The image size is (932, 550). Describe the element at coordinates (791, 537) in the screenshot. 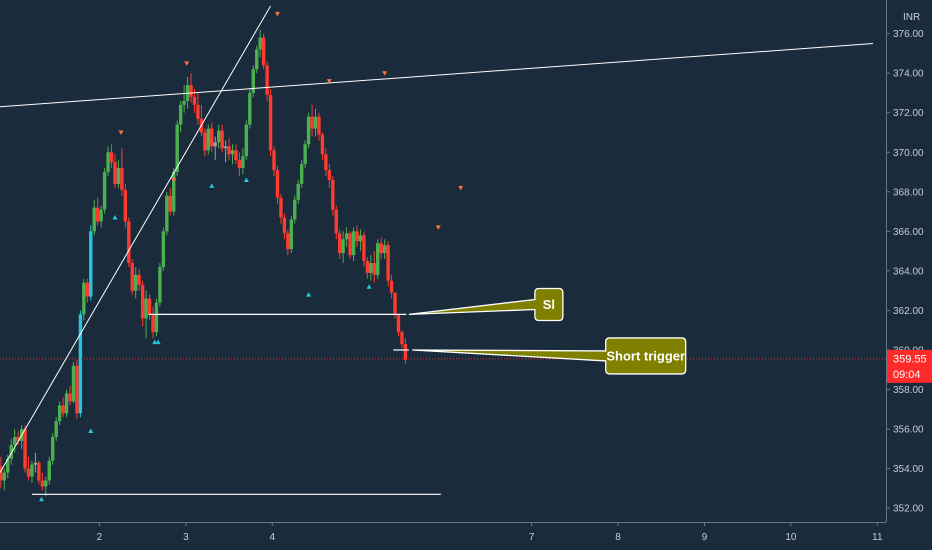

I see `time-tick-label: 10` at that location.